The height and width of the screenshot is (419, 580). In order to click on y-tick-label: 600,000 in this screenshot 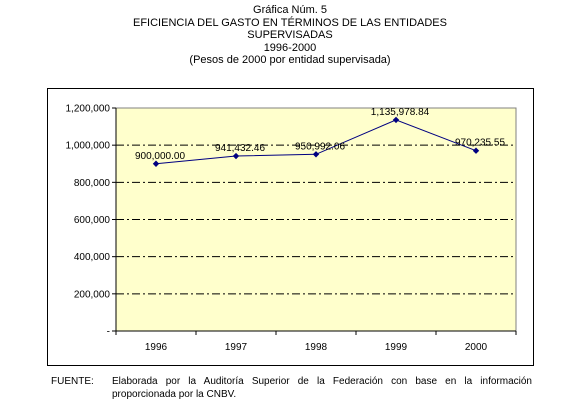, I will do `click(92, 220)`.